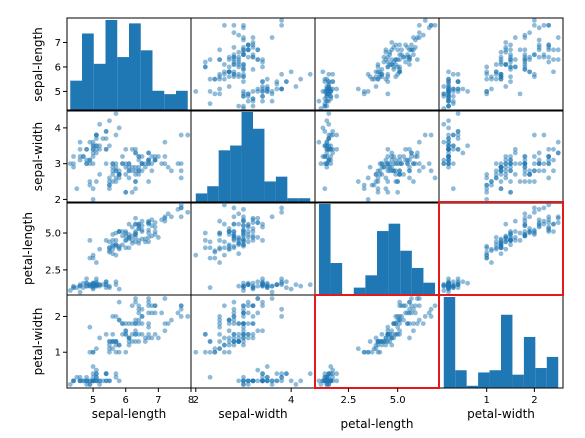 This screenshot has height=438, width=585. What do you see at coordinates (377, 156) in the screenshot?
I see `panel-sepal-width-vs-petal-length` at bounding box center [377, 156].